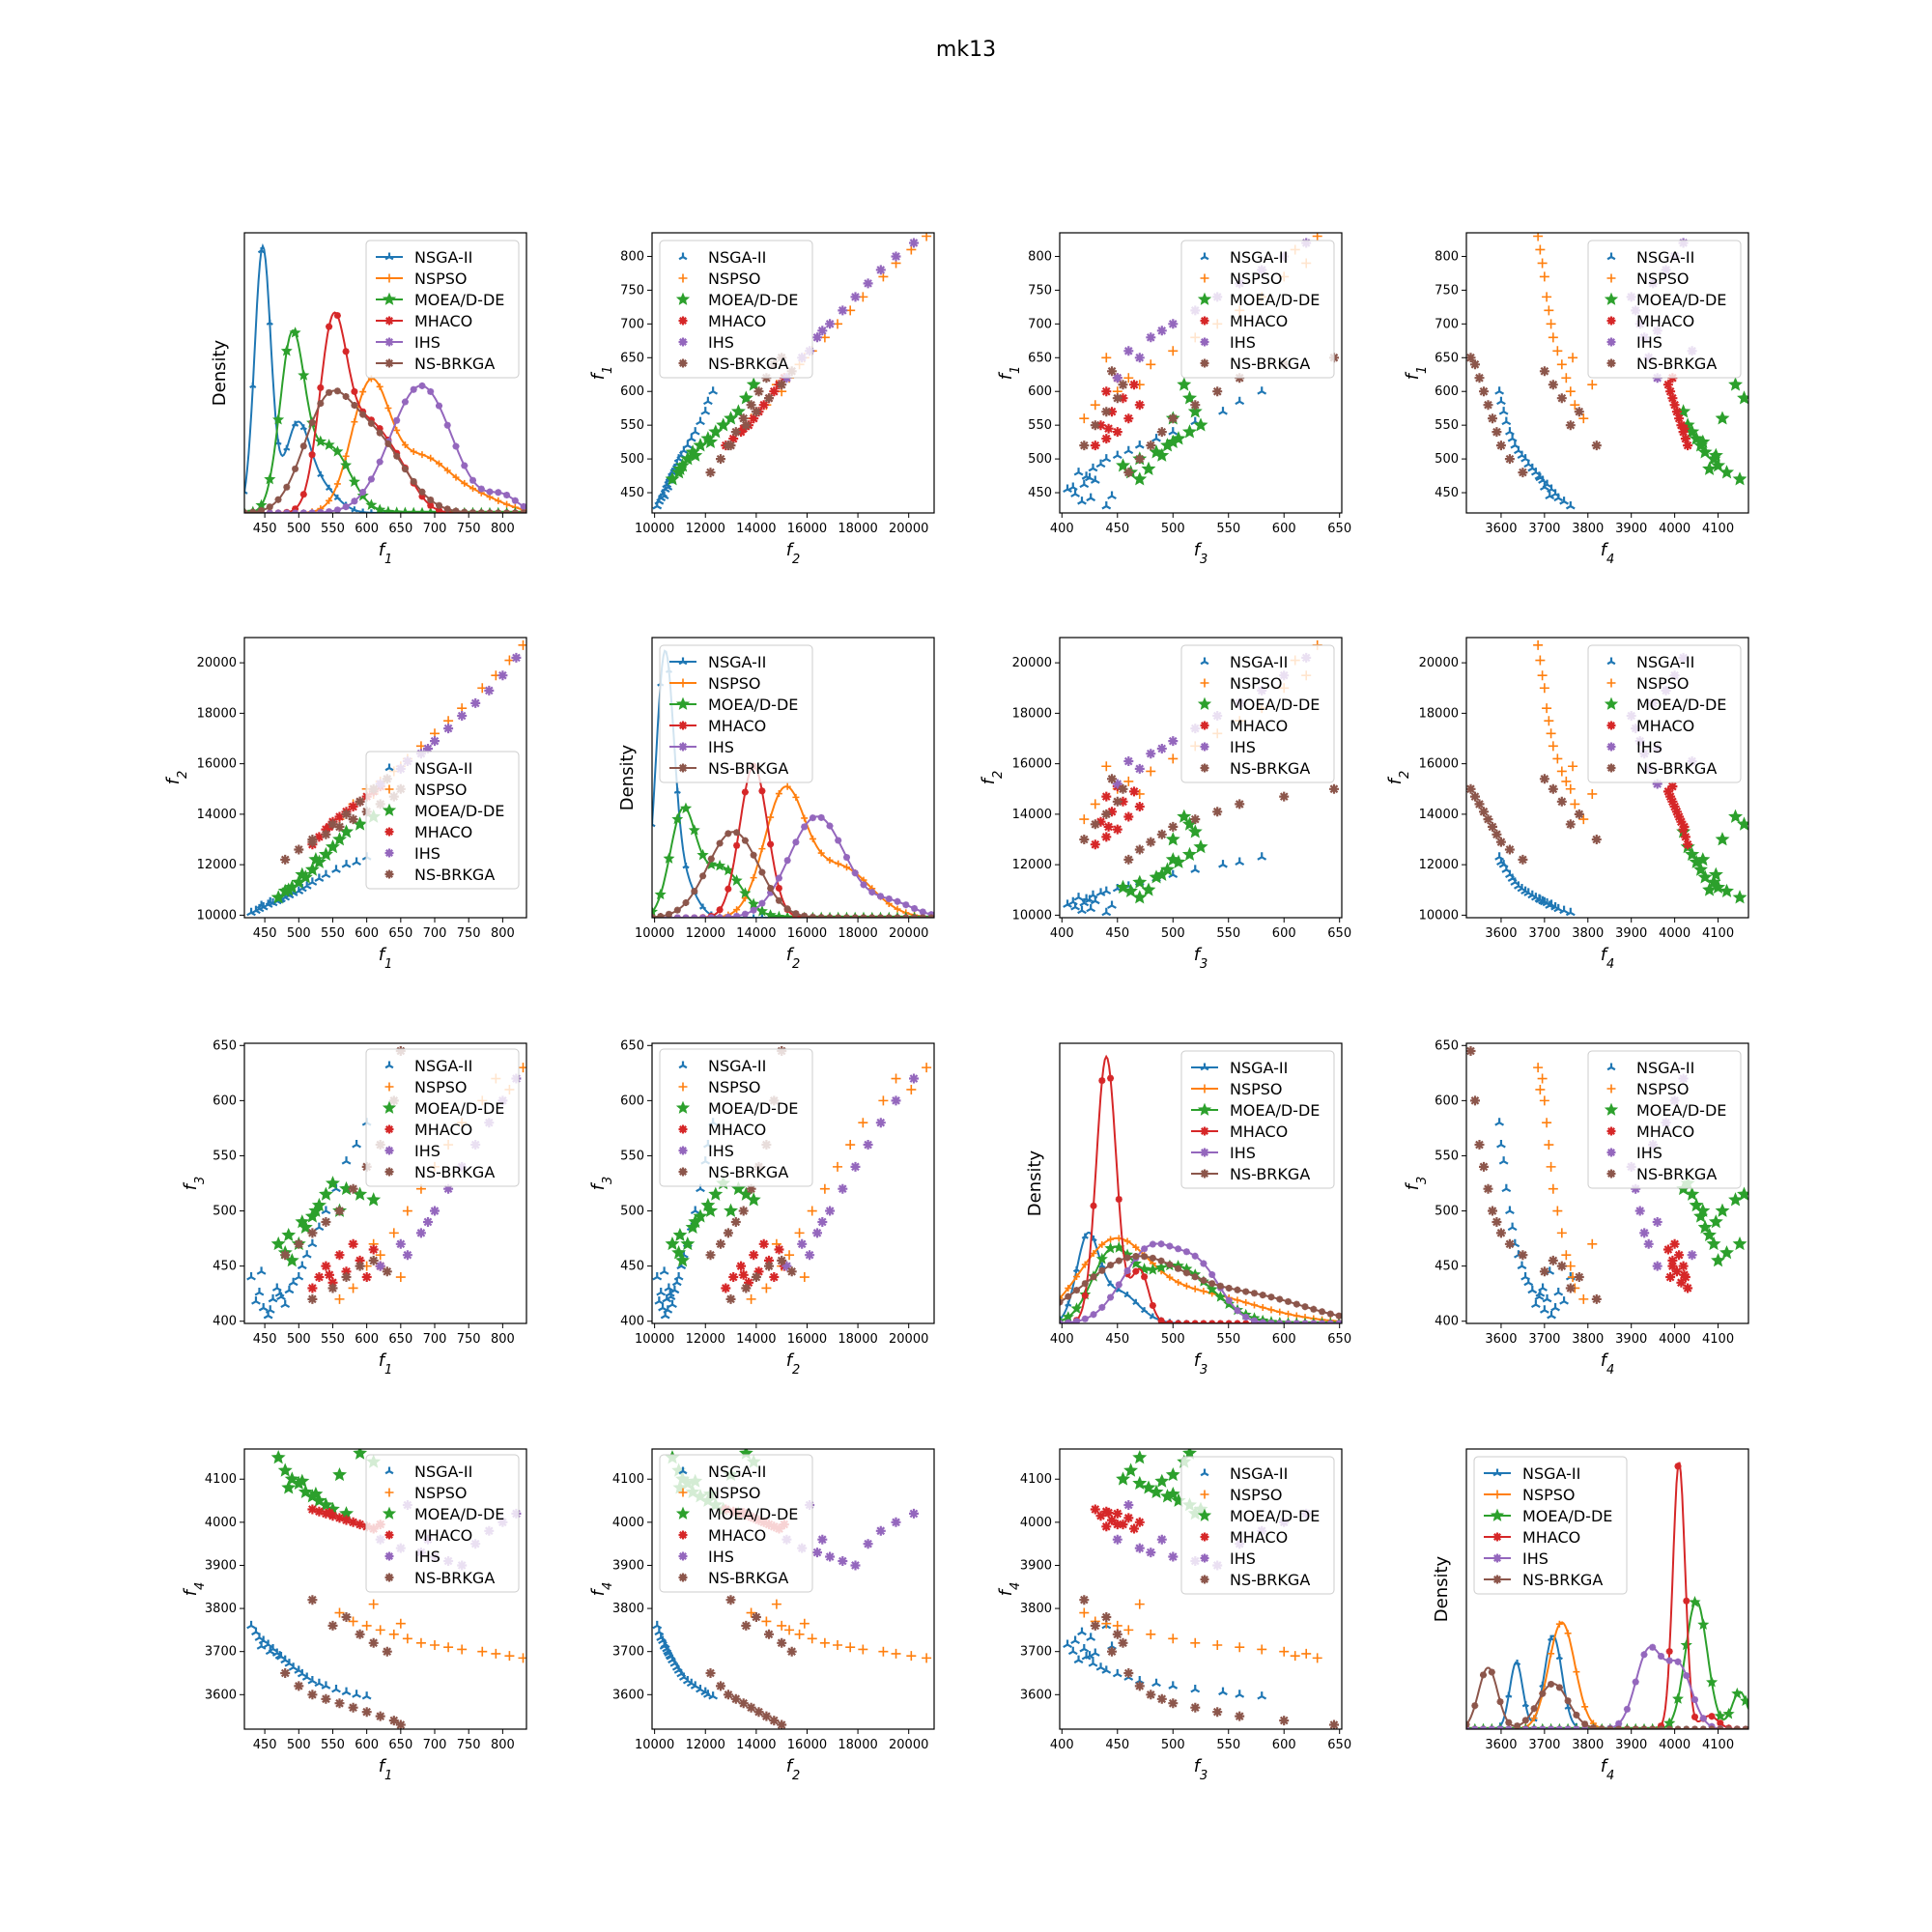 The width and height of the screenshot is (1932, 1932). Describe the element at coordinates (1255, 1110) in the screenshot. I see `legend-item: MOEA/D-DE` at that location.